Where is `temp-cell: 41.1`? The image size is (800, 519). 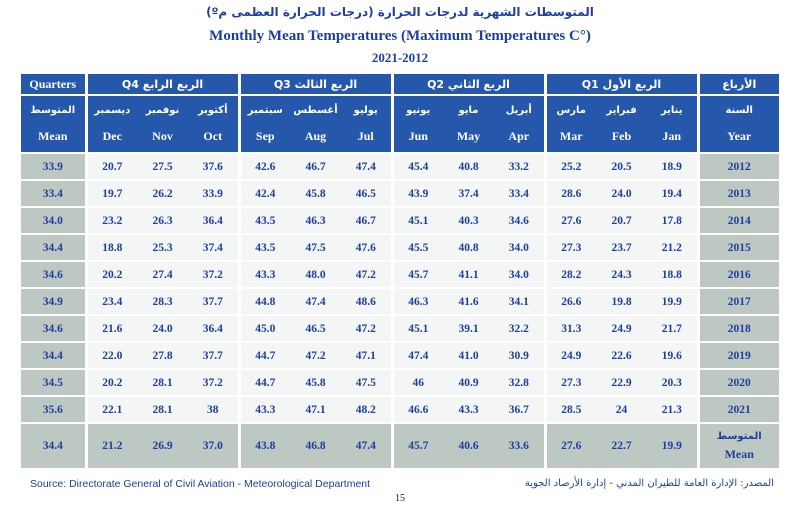 temp-cell: 41.1 is located at coordinates (468, 274).